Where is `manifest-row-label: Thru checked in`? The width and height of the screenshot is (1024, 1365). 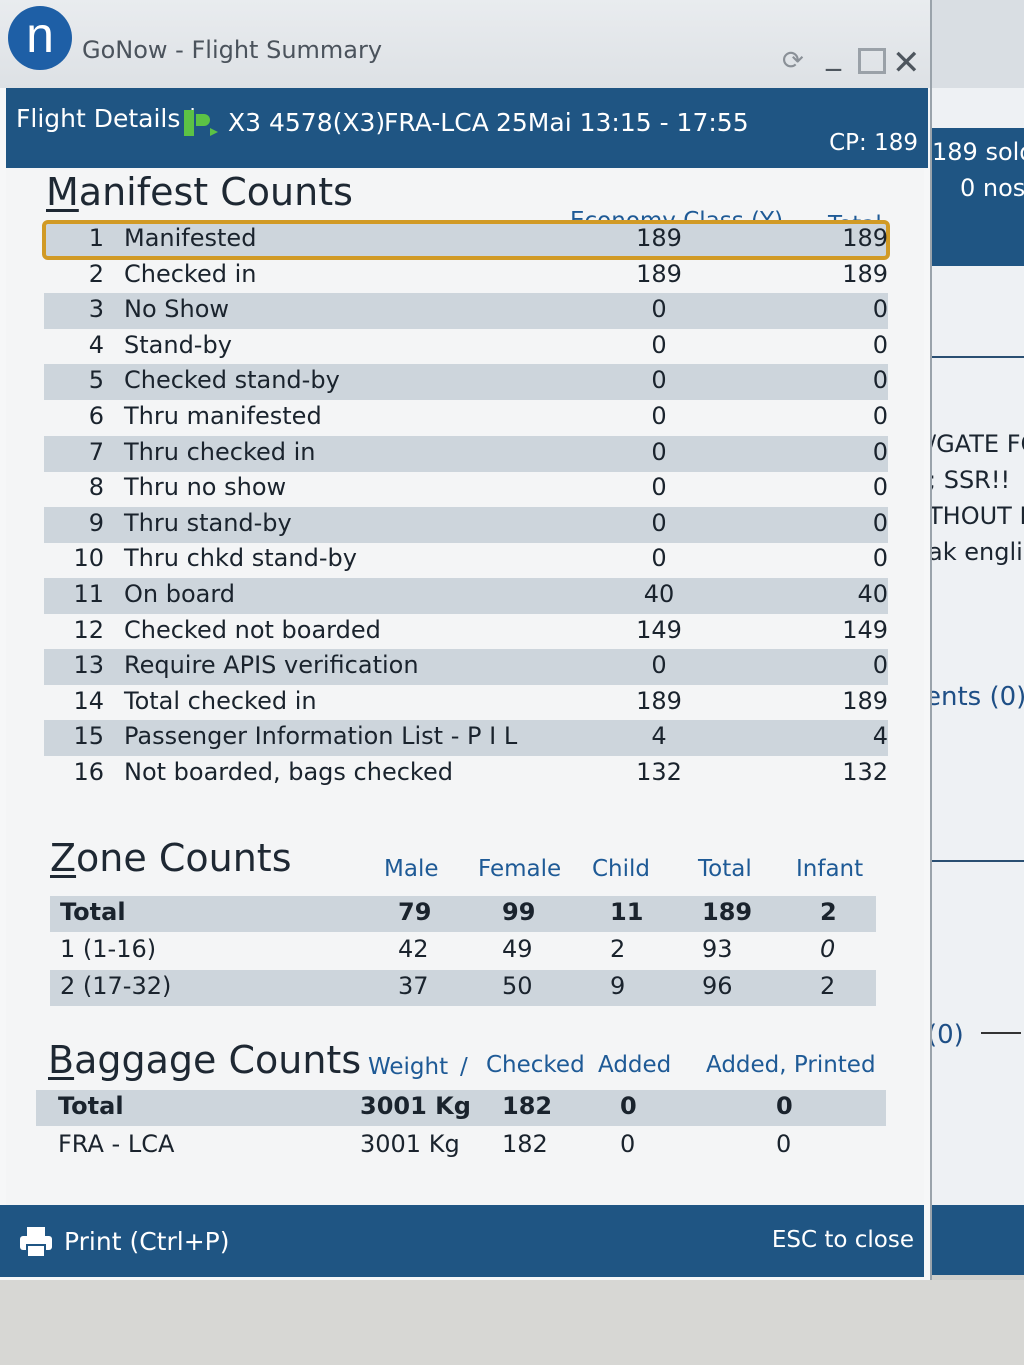 manifest-row-label: Thru checked in is located at coordinates (220, 451).